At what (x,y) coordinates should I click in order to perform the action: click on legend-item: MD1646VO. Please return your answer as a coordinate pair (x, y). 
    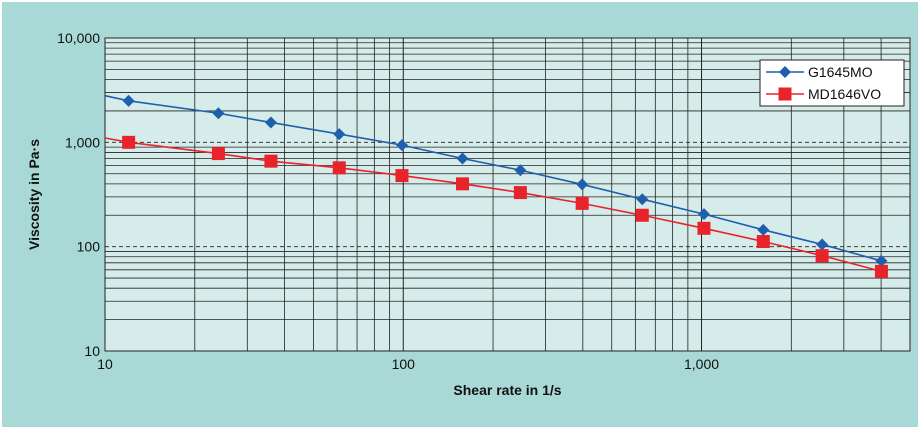
    Looking at the image, I should click on (823, 94).